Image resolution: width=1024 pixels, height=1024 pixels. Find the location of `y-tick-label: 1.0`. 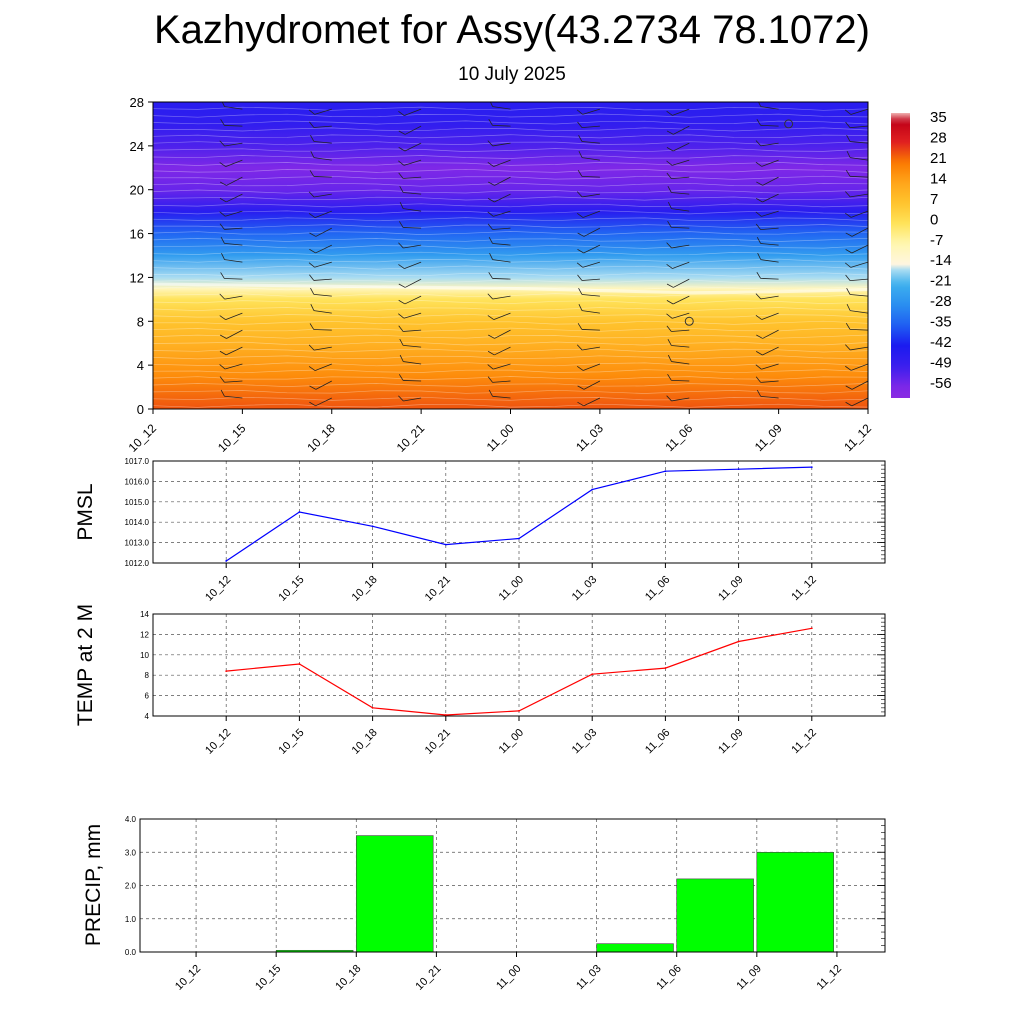

y-tick-label: 1.0 is located at coordinates (131, 919).